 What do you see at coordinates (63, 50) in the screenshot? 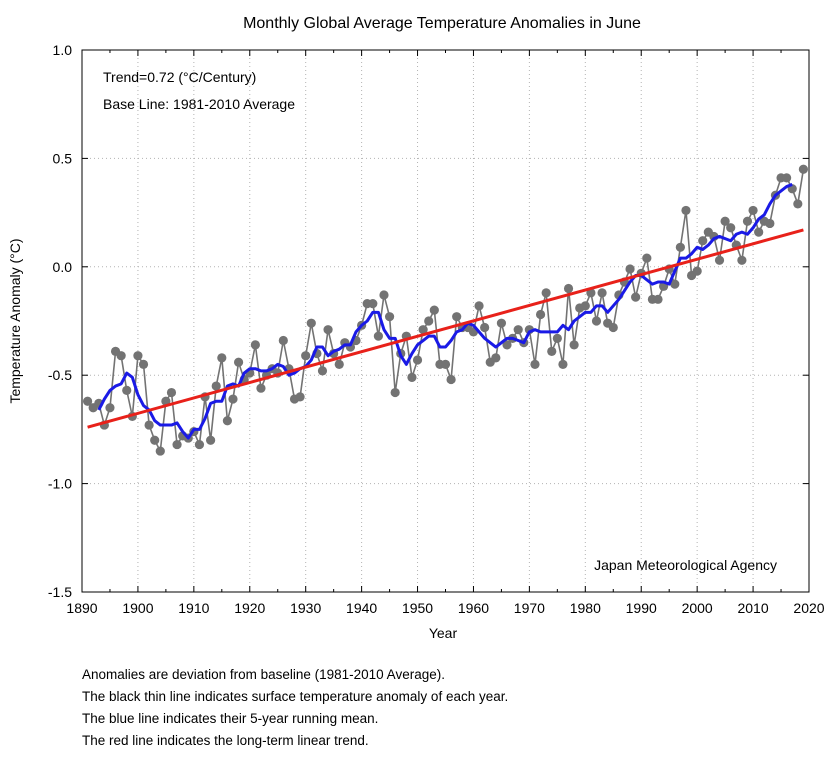
I see `y-tick-label: 1.0` at bounding box center [63, 50].